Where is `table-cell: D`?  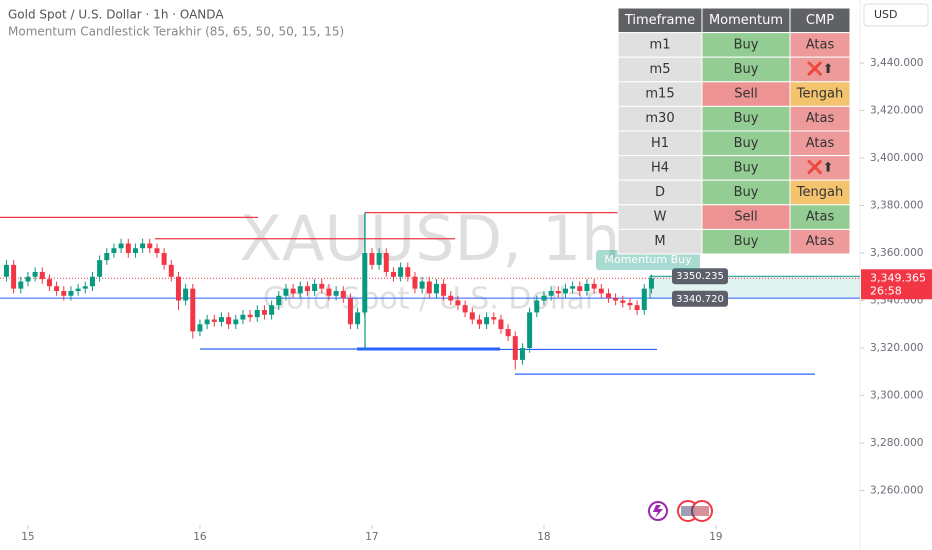 table-cell: D is located at coordinates (660, 192).